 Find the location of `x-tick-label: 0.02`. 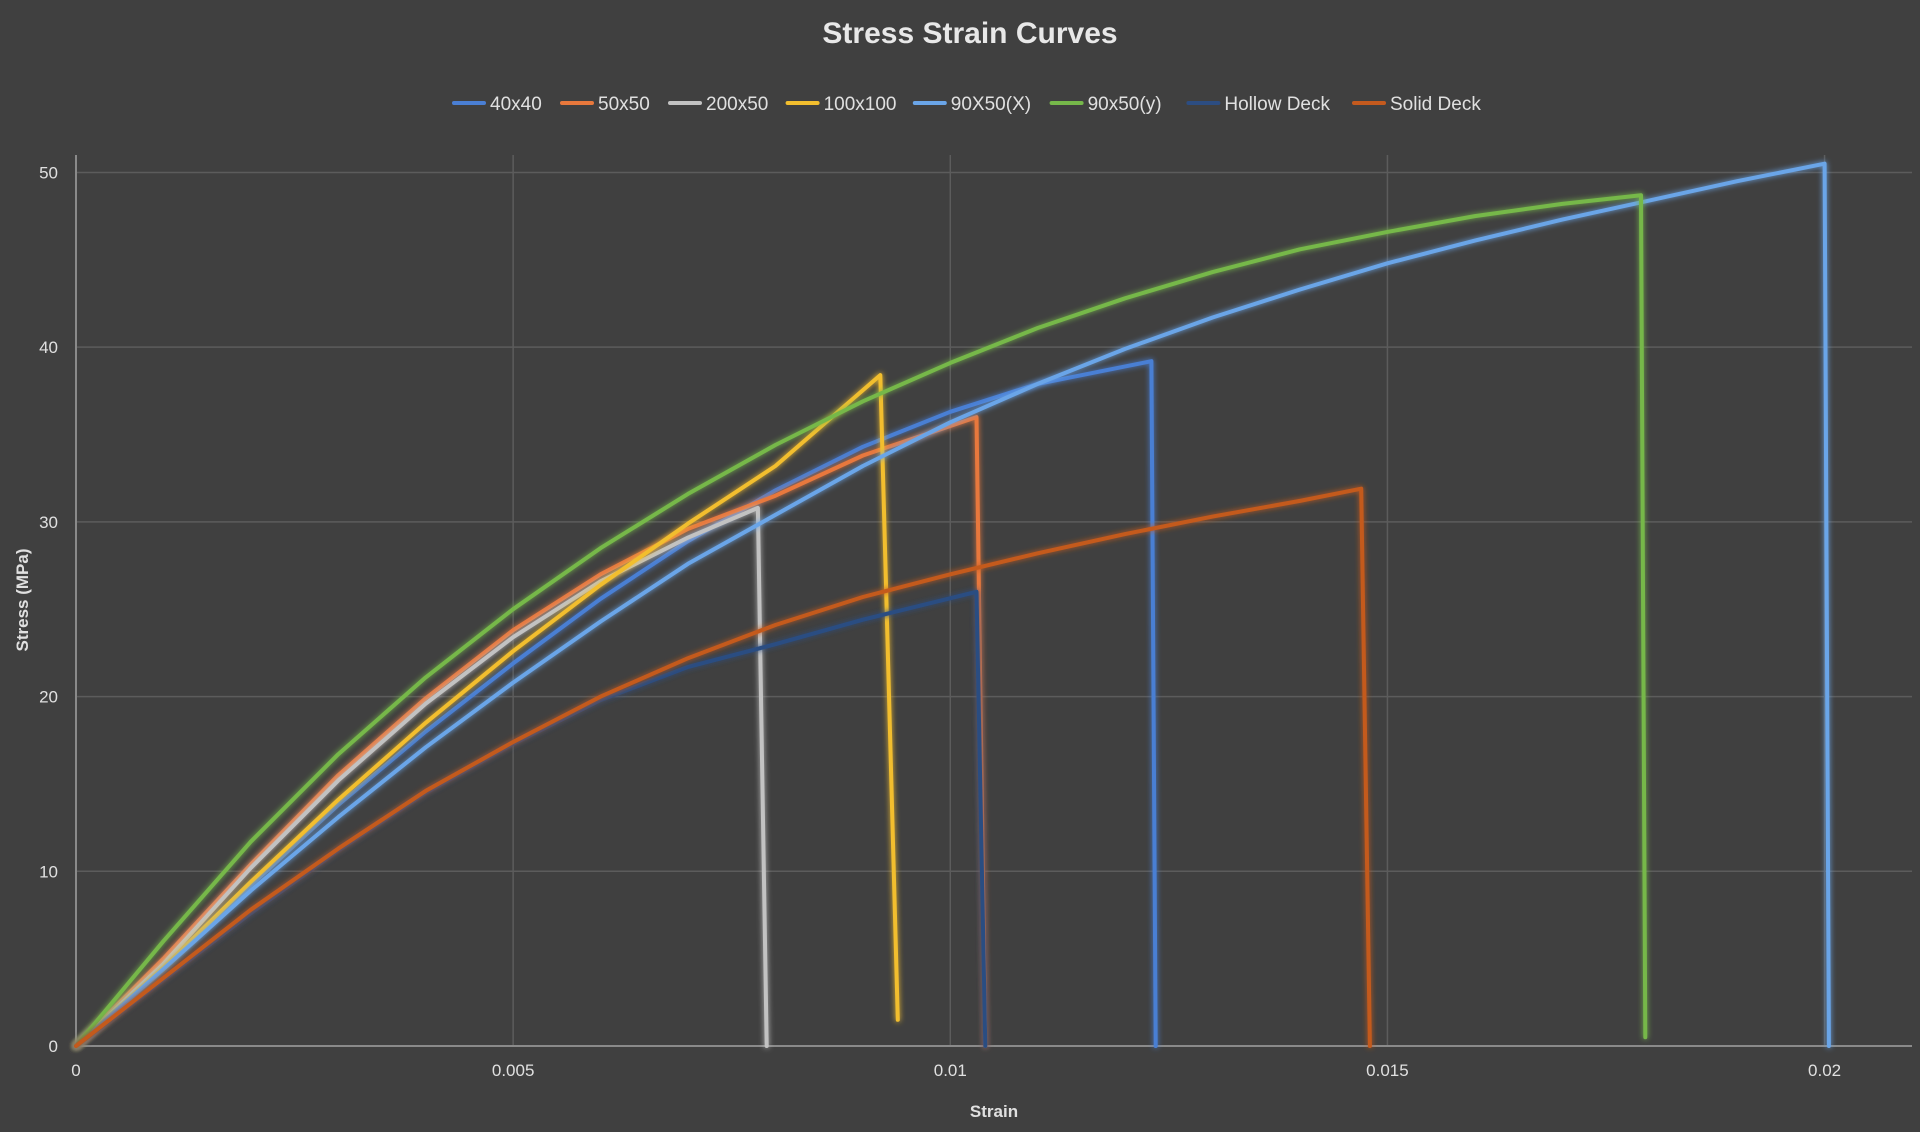

x-tick-label: 0.02 is located at coordinates (1824, 1070).